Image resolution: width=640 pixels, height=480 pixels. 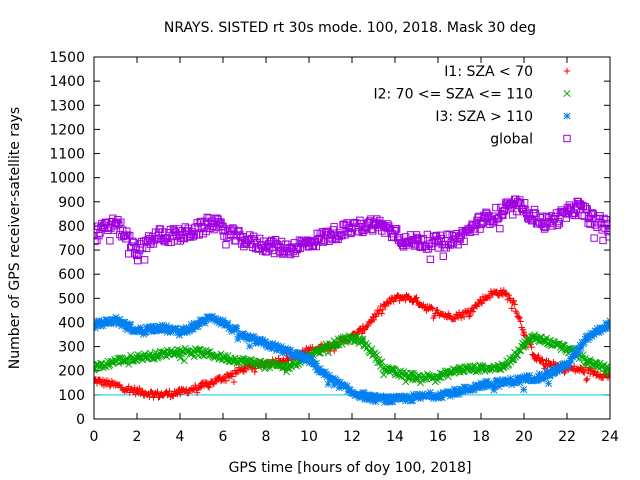 What do you see at coordinates (610, 437) in the screenshot?
I see `x-tick-label: 24` at bounding box center [610, 437].